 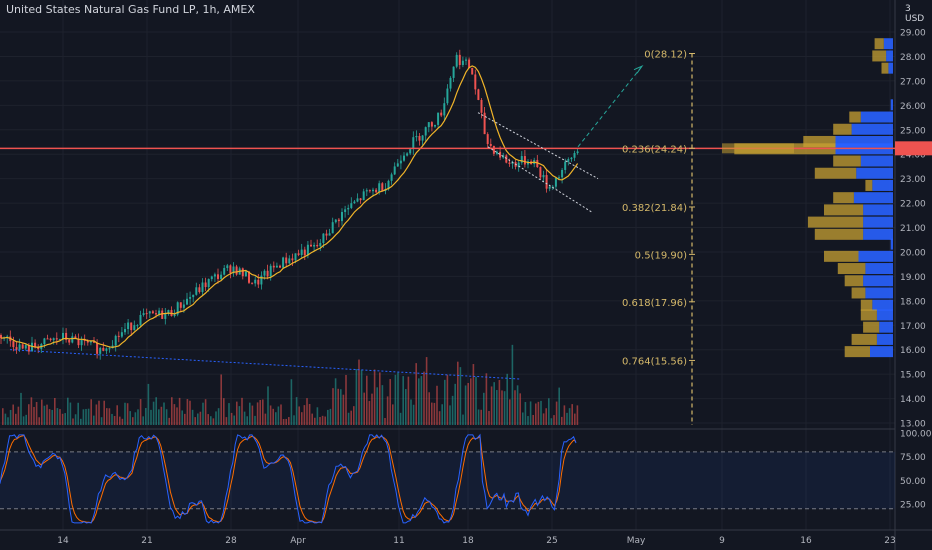 I want to click on channel-upper-line, so click(x=538, y=146).